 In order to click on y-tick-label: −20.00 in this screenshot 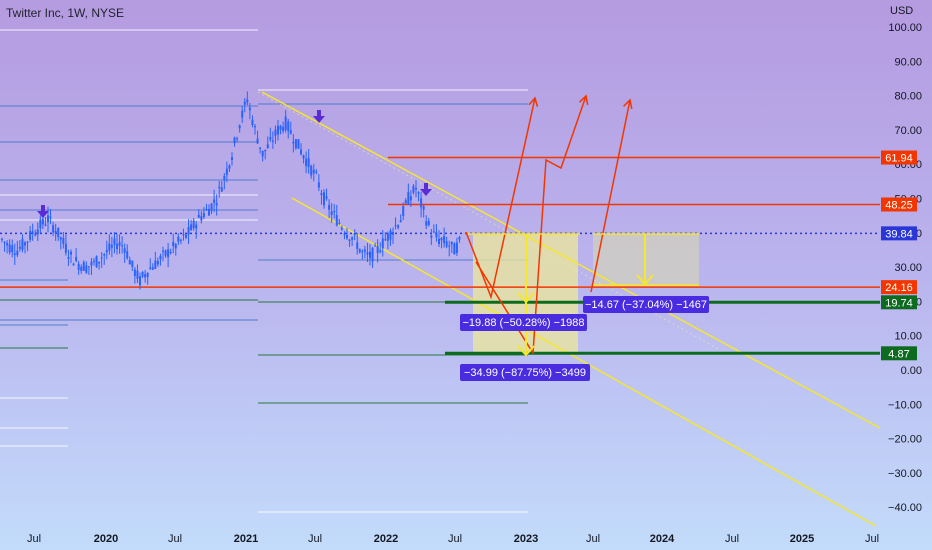, I will do `click(905, 440)`.